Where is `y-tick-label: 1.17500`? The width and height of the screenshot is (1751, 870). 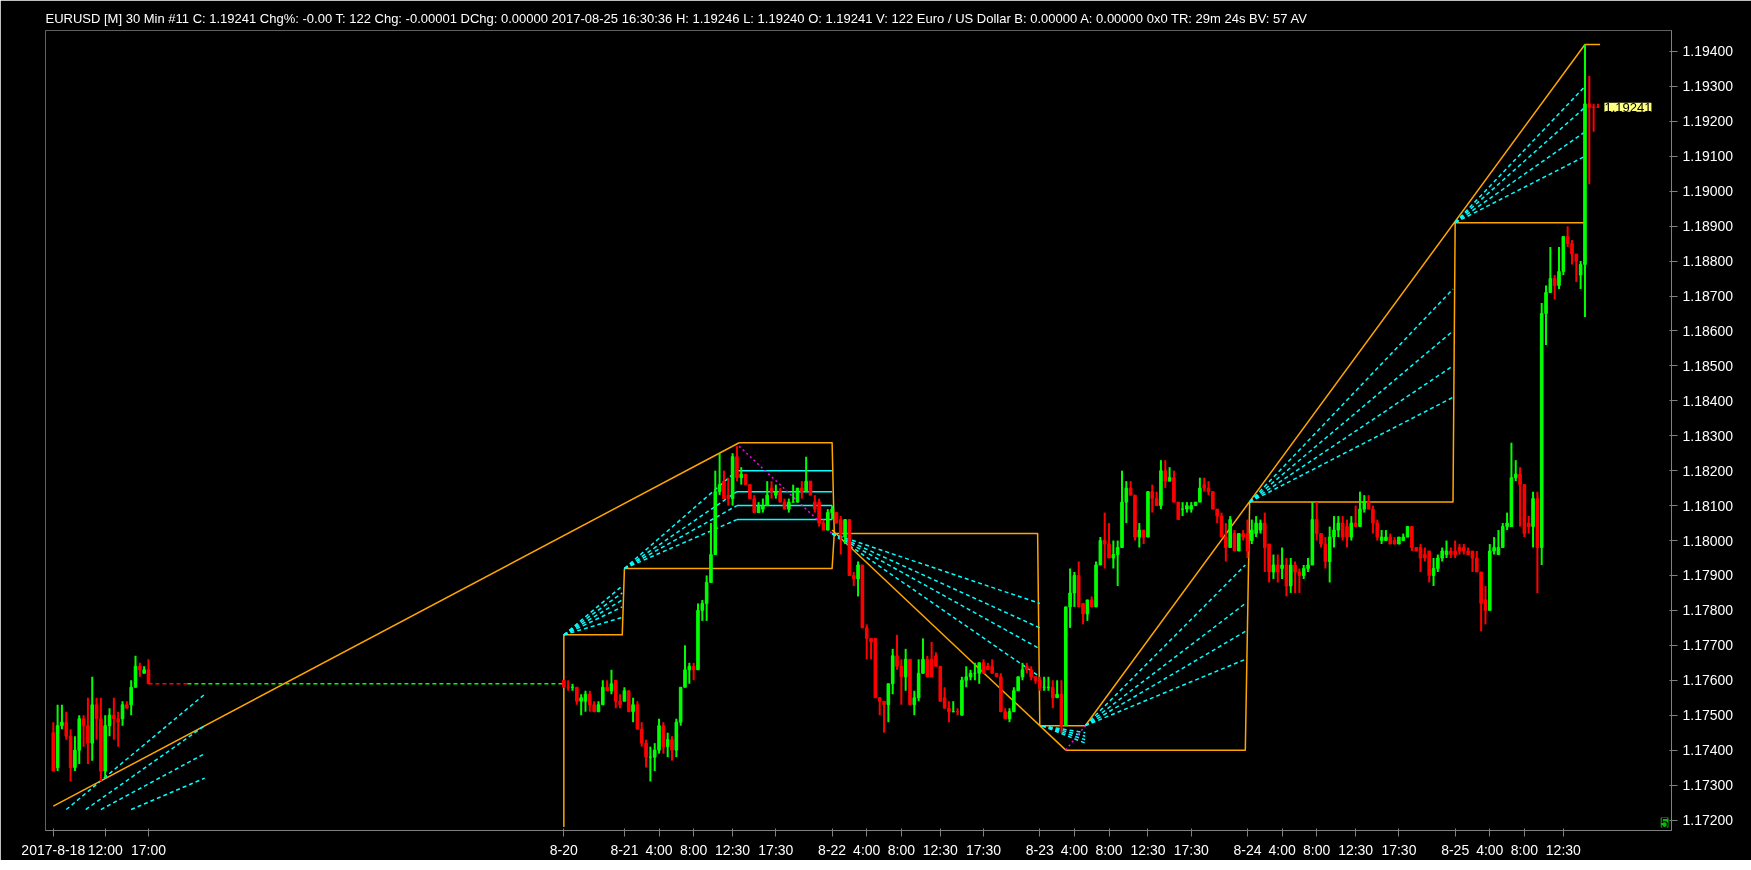 y-tick-label: 1.17500 is located at coordinates (1708, 715).